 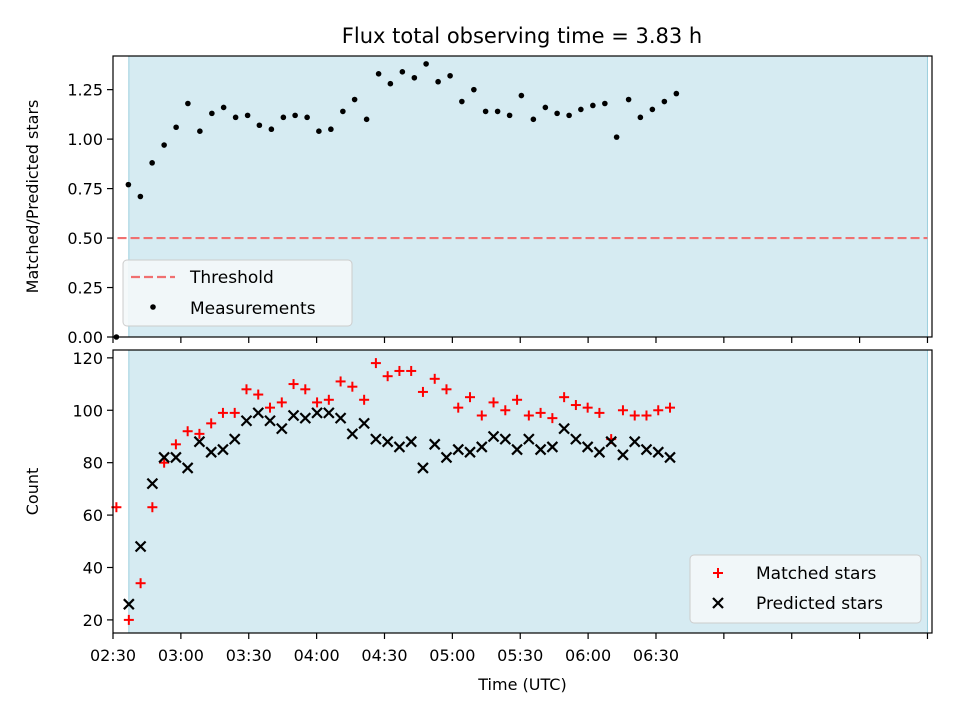 I want to click on x-tick-label: 05:00, so click(x=452, y=655).